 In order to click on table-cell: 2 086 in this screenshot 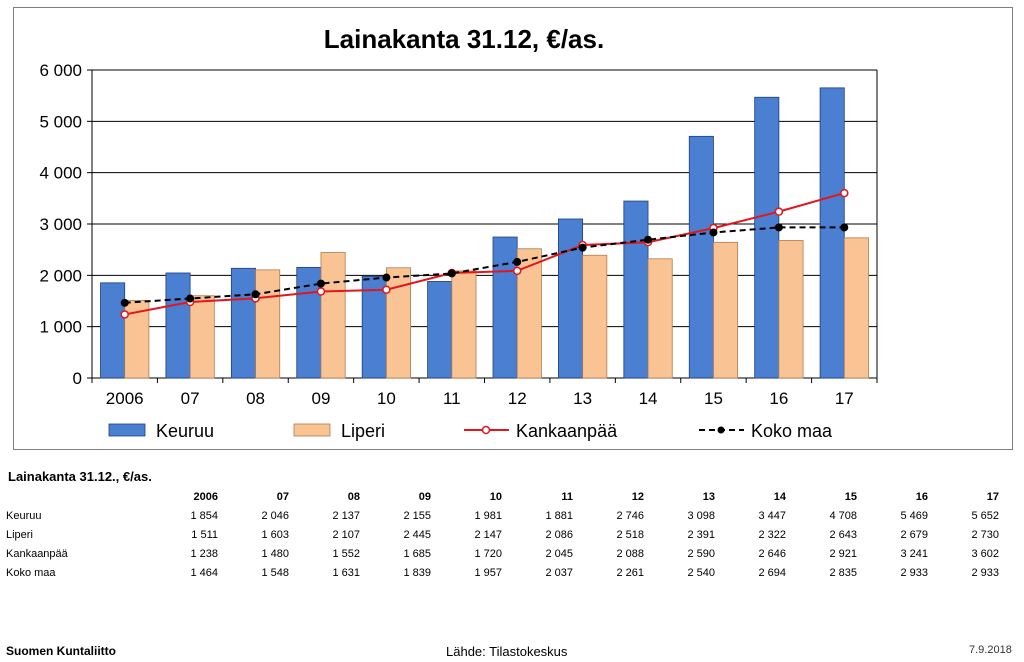, I will do `click(559, 534)`.